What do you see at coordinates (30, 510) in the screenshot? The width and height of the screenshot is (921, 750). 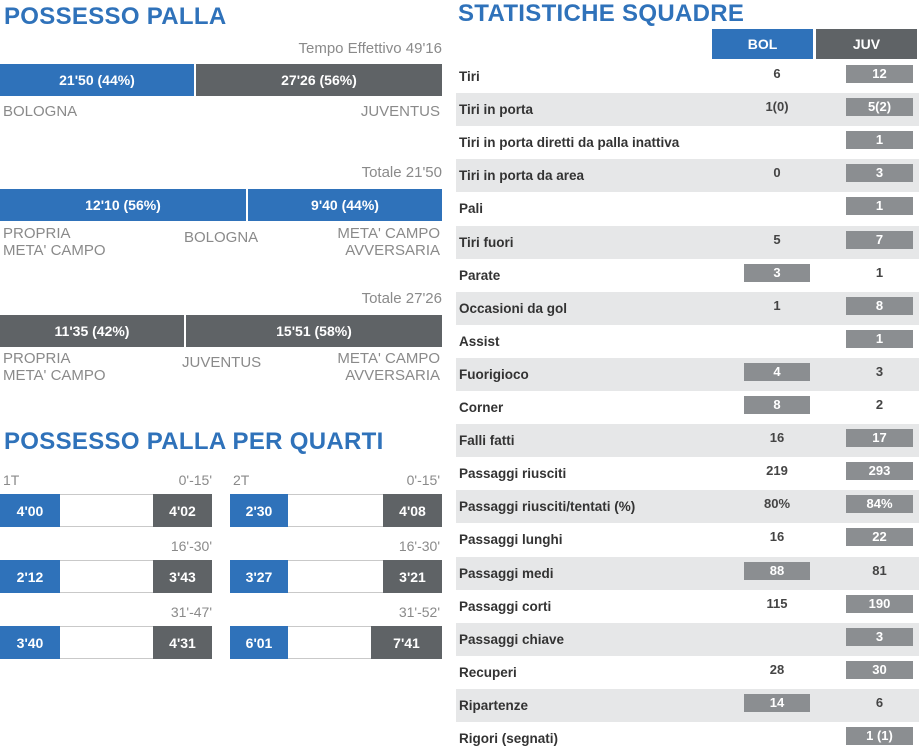 I see `q1-bologna: 4'00` at bounding box center [30, 510].